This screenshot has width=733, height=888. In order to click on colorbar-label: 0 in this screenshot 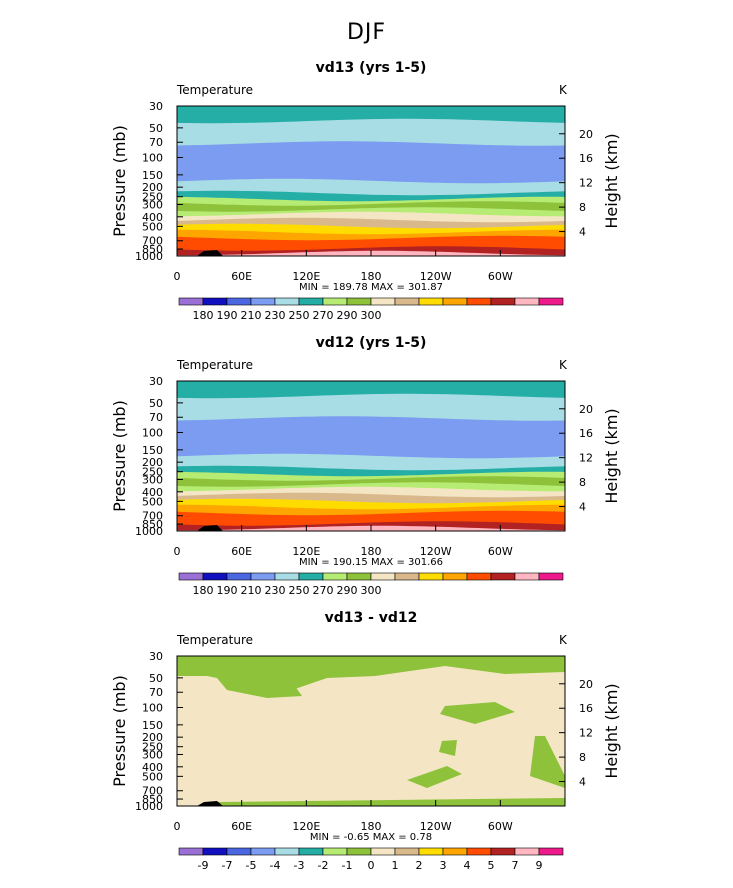, I will do `click(371, 865)`.